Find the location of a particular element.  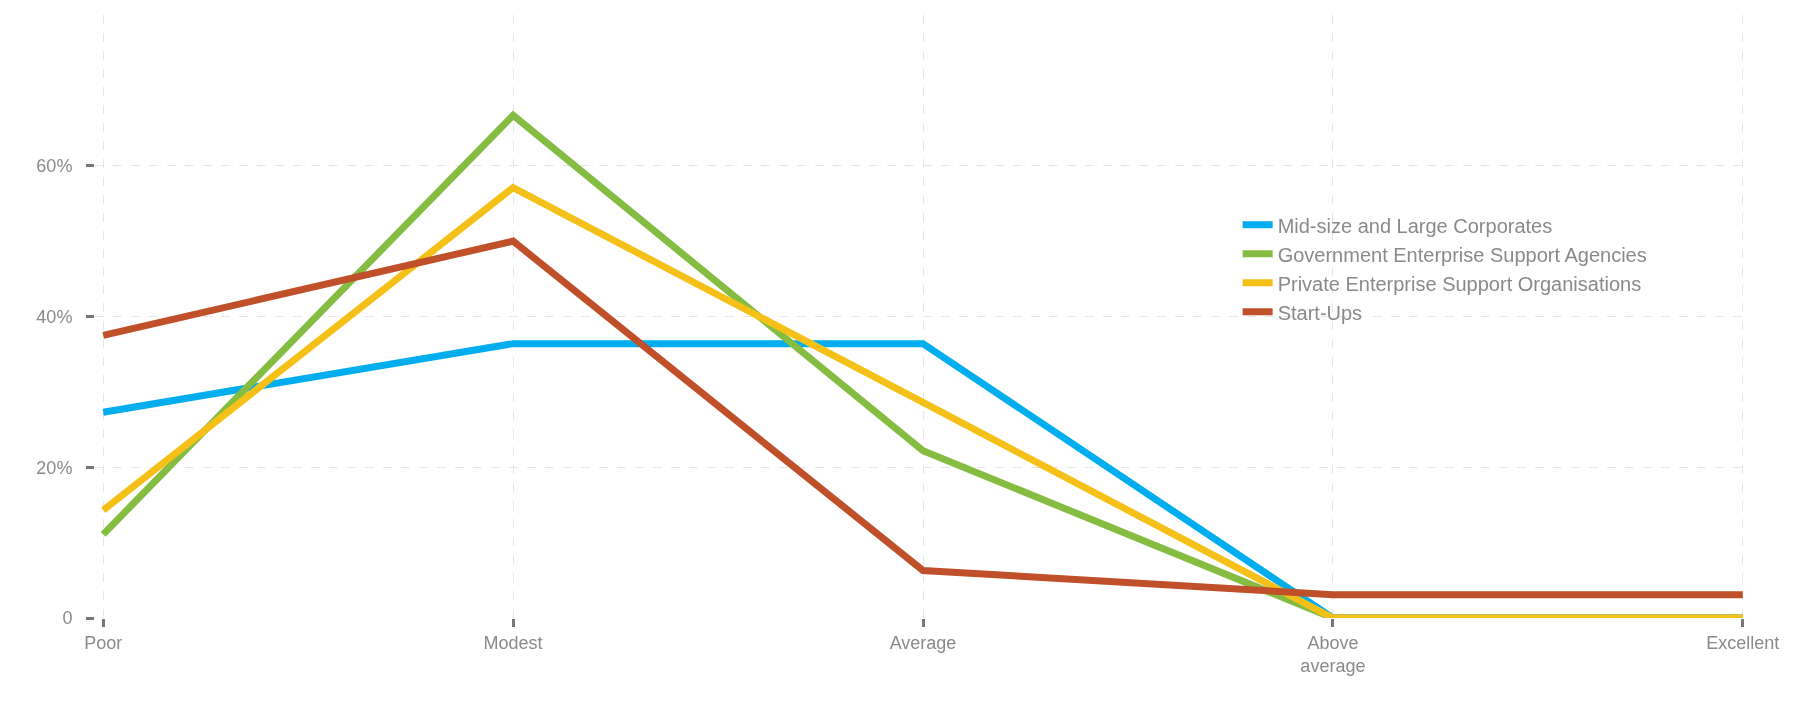

y-tick-label: 20% is located at coordinates (59, 467).